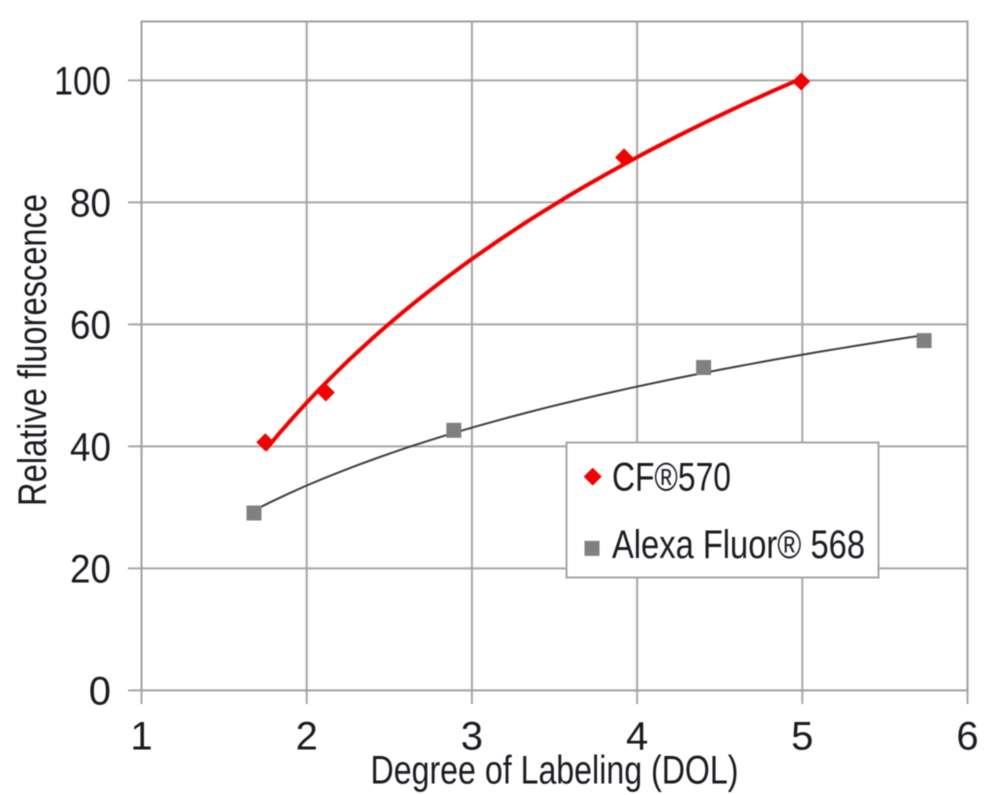 Image resolution: width=994 pixels, height=795 pixels. Describe the element at coordinates (637, 737) in the screenshot. I see `svg-text: 4` at that location.